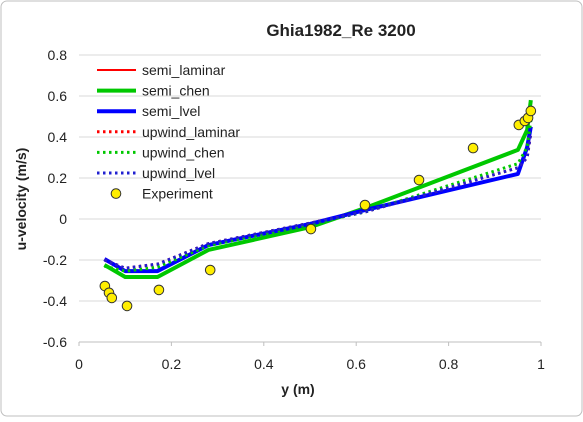 The width and height of the screenshot is (583, 422). I want to click on x-tick-label: 0, so click(79, 364).